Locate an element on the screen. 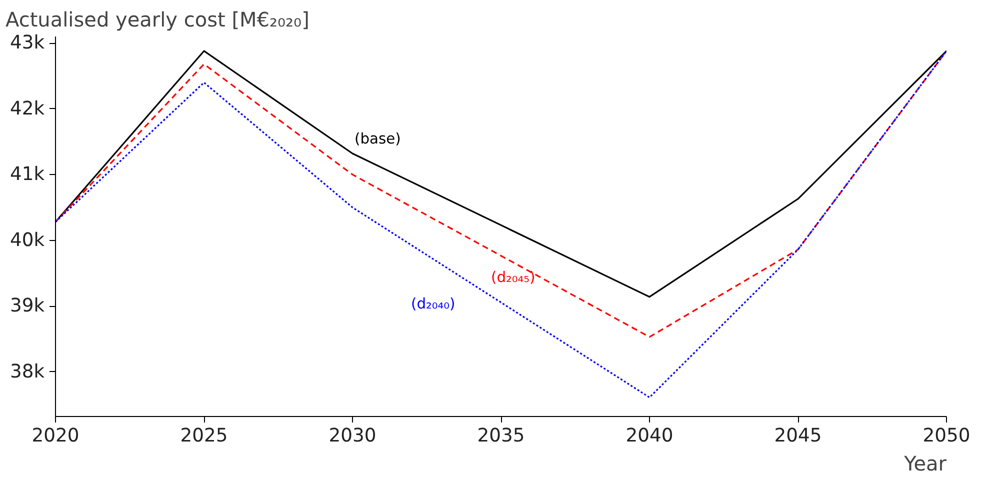 This screenshot has height=480, width=991. y-tick-label: 42k is located at coordinates (27, 109).